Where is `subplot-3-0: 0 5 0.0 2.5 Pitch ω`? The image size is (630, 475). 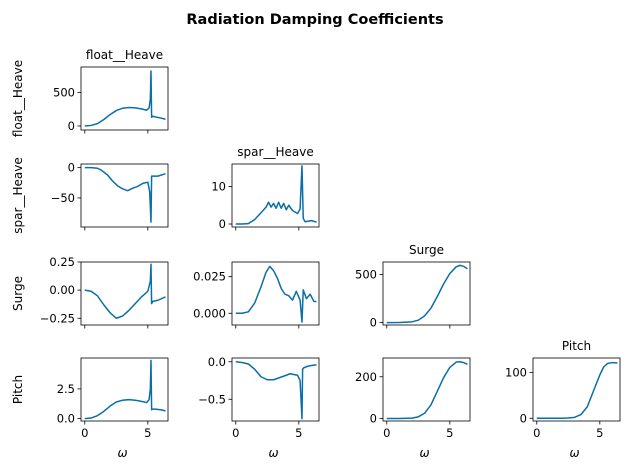
subplot-3-0: 0 5 0.0 2.5 Pitch ω is located at coordinates (90, 408).